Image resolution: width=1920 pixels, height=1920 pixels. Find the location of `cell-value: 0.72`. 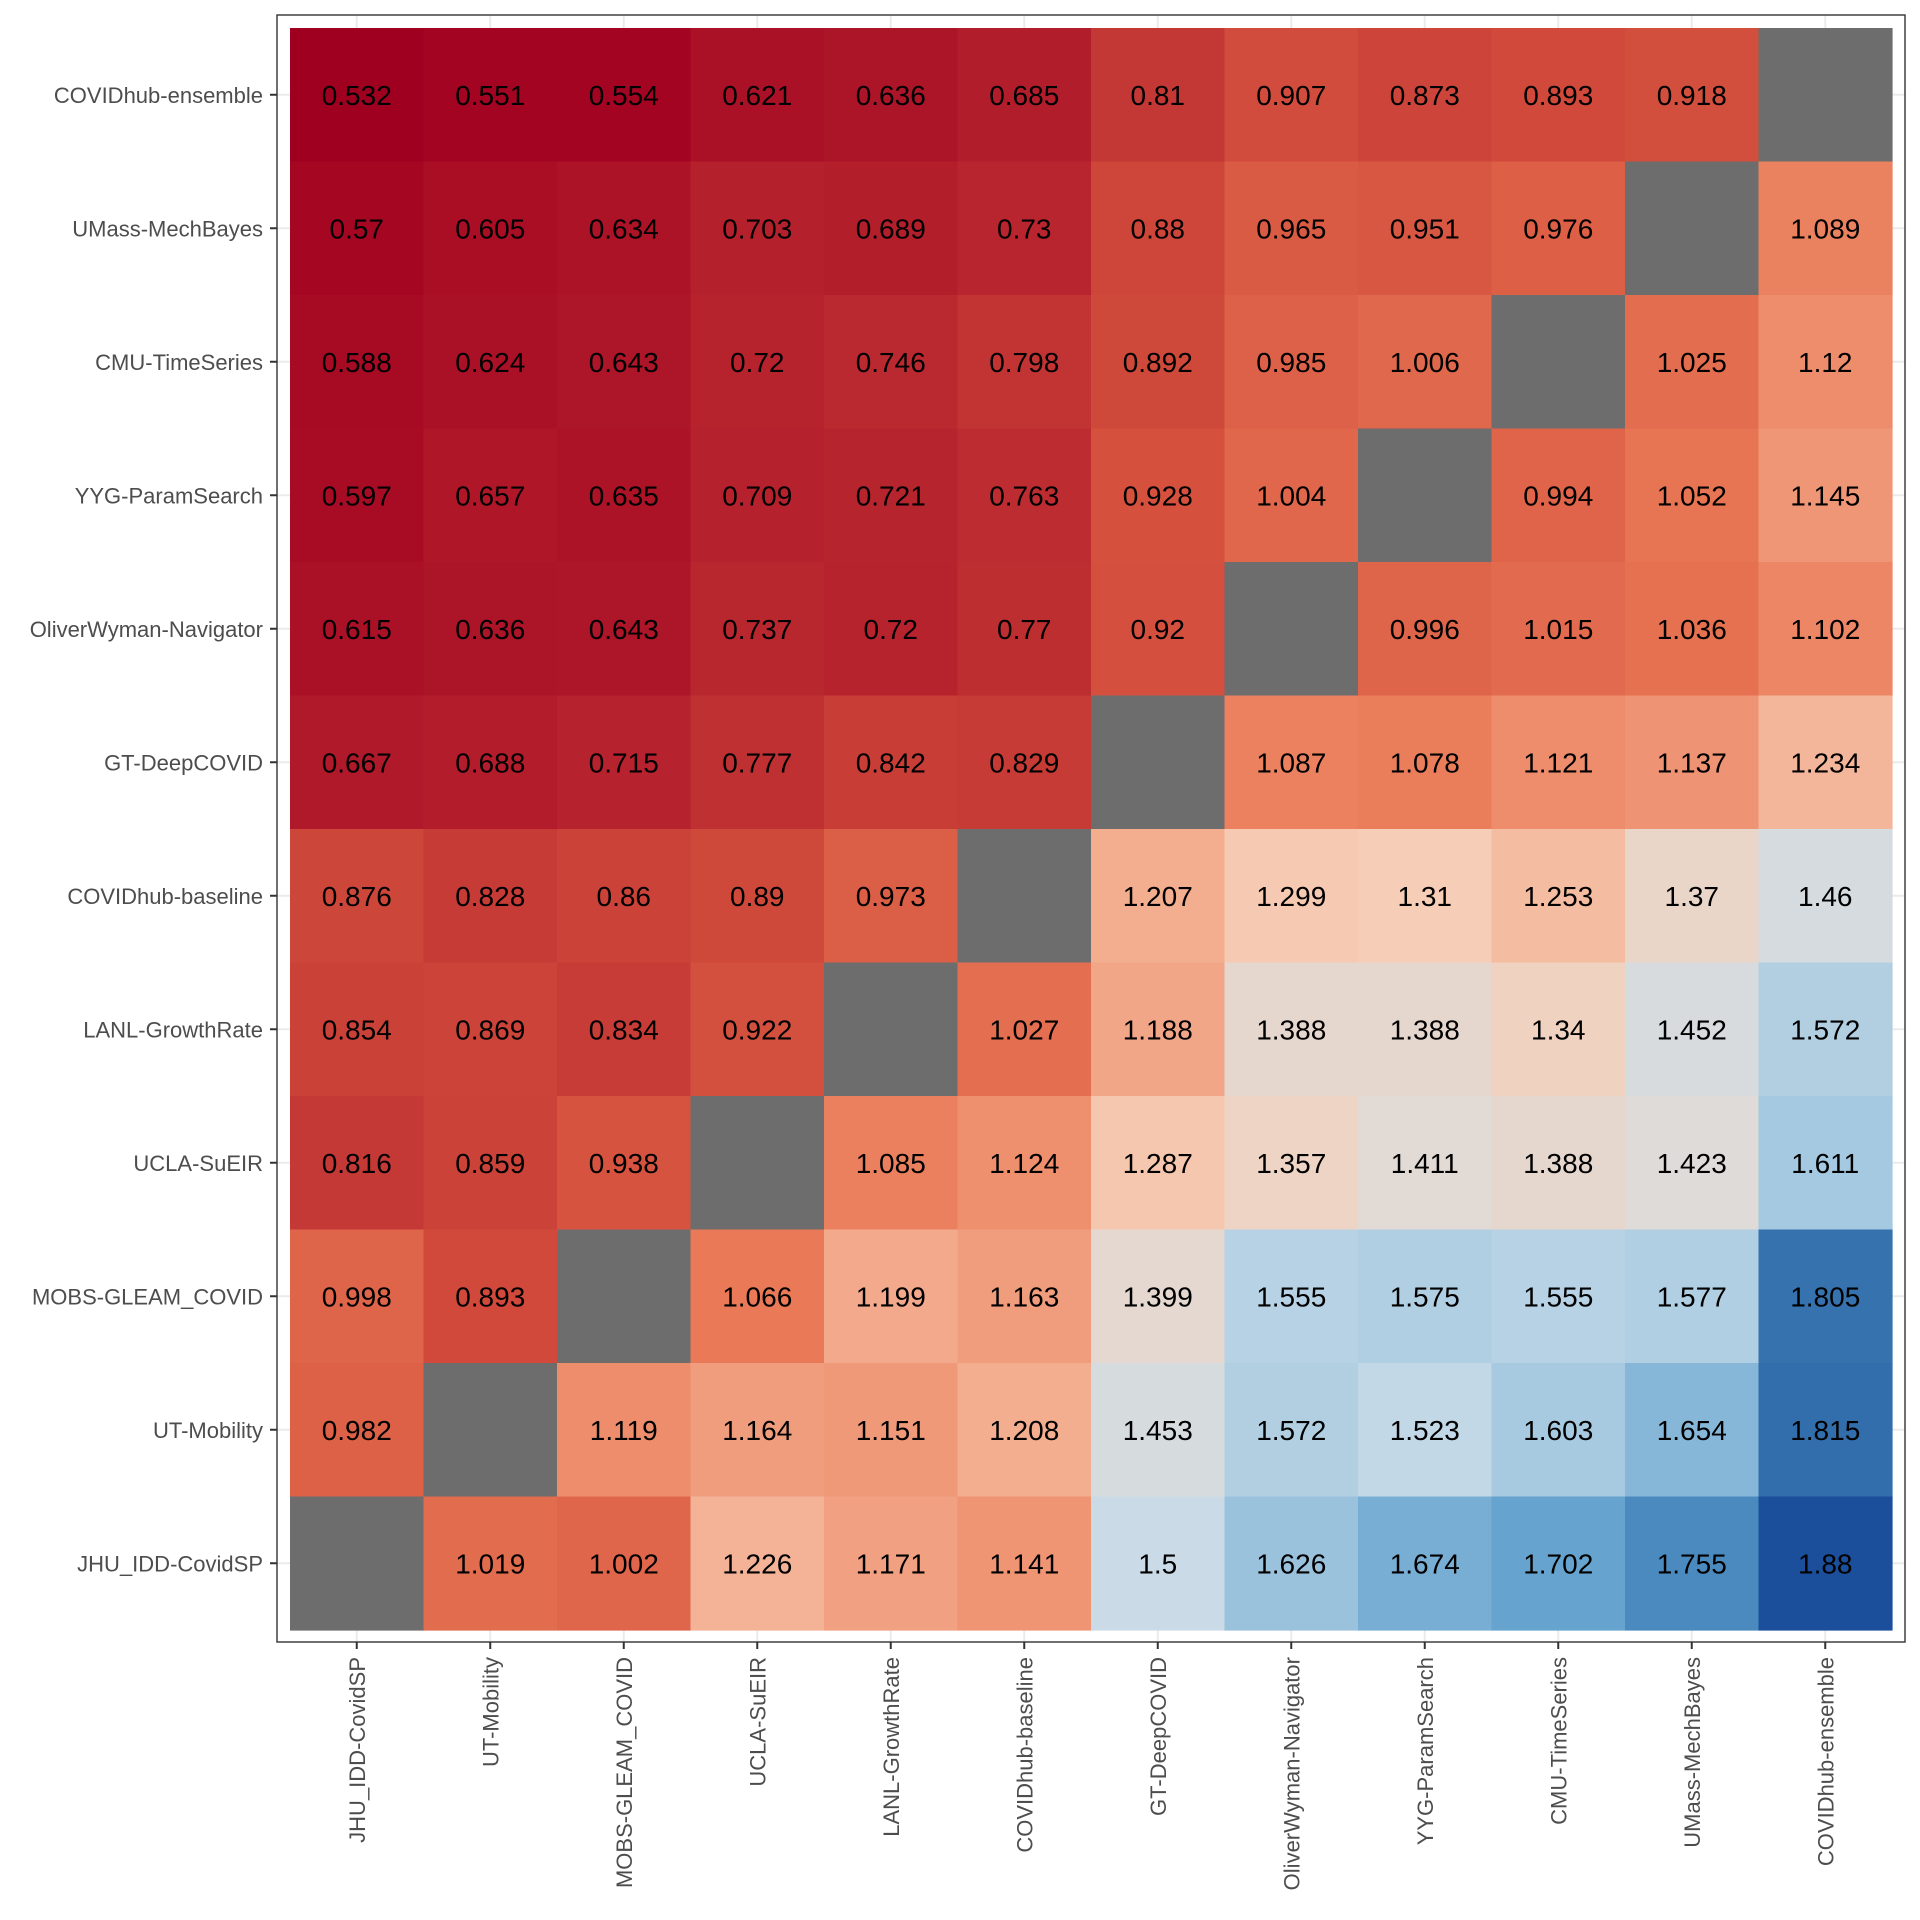

cell-value: 0.72 is located at coordinates (757, 362).